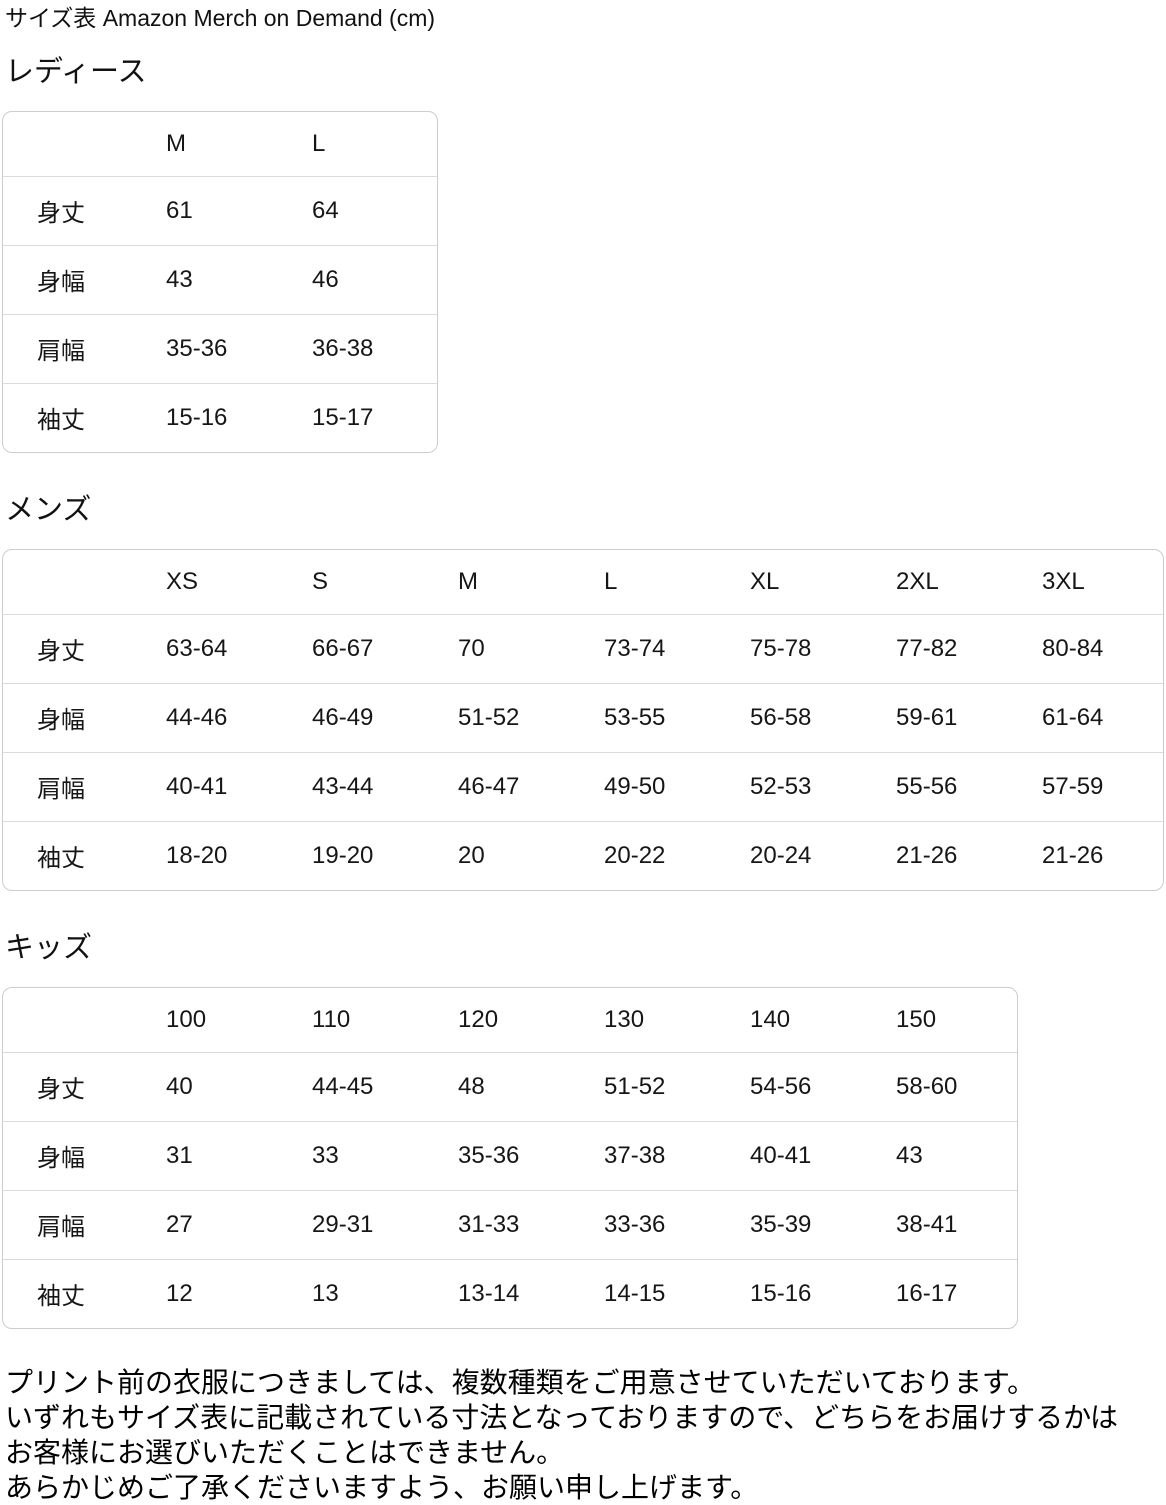  What do you see at coordinates (239, 855) in the screenshot?
I see `cell: 18-20` at bounding box center [239, 855].